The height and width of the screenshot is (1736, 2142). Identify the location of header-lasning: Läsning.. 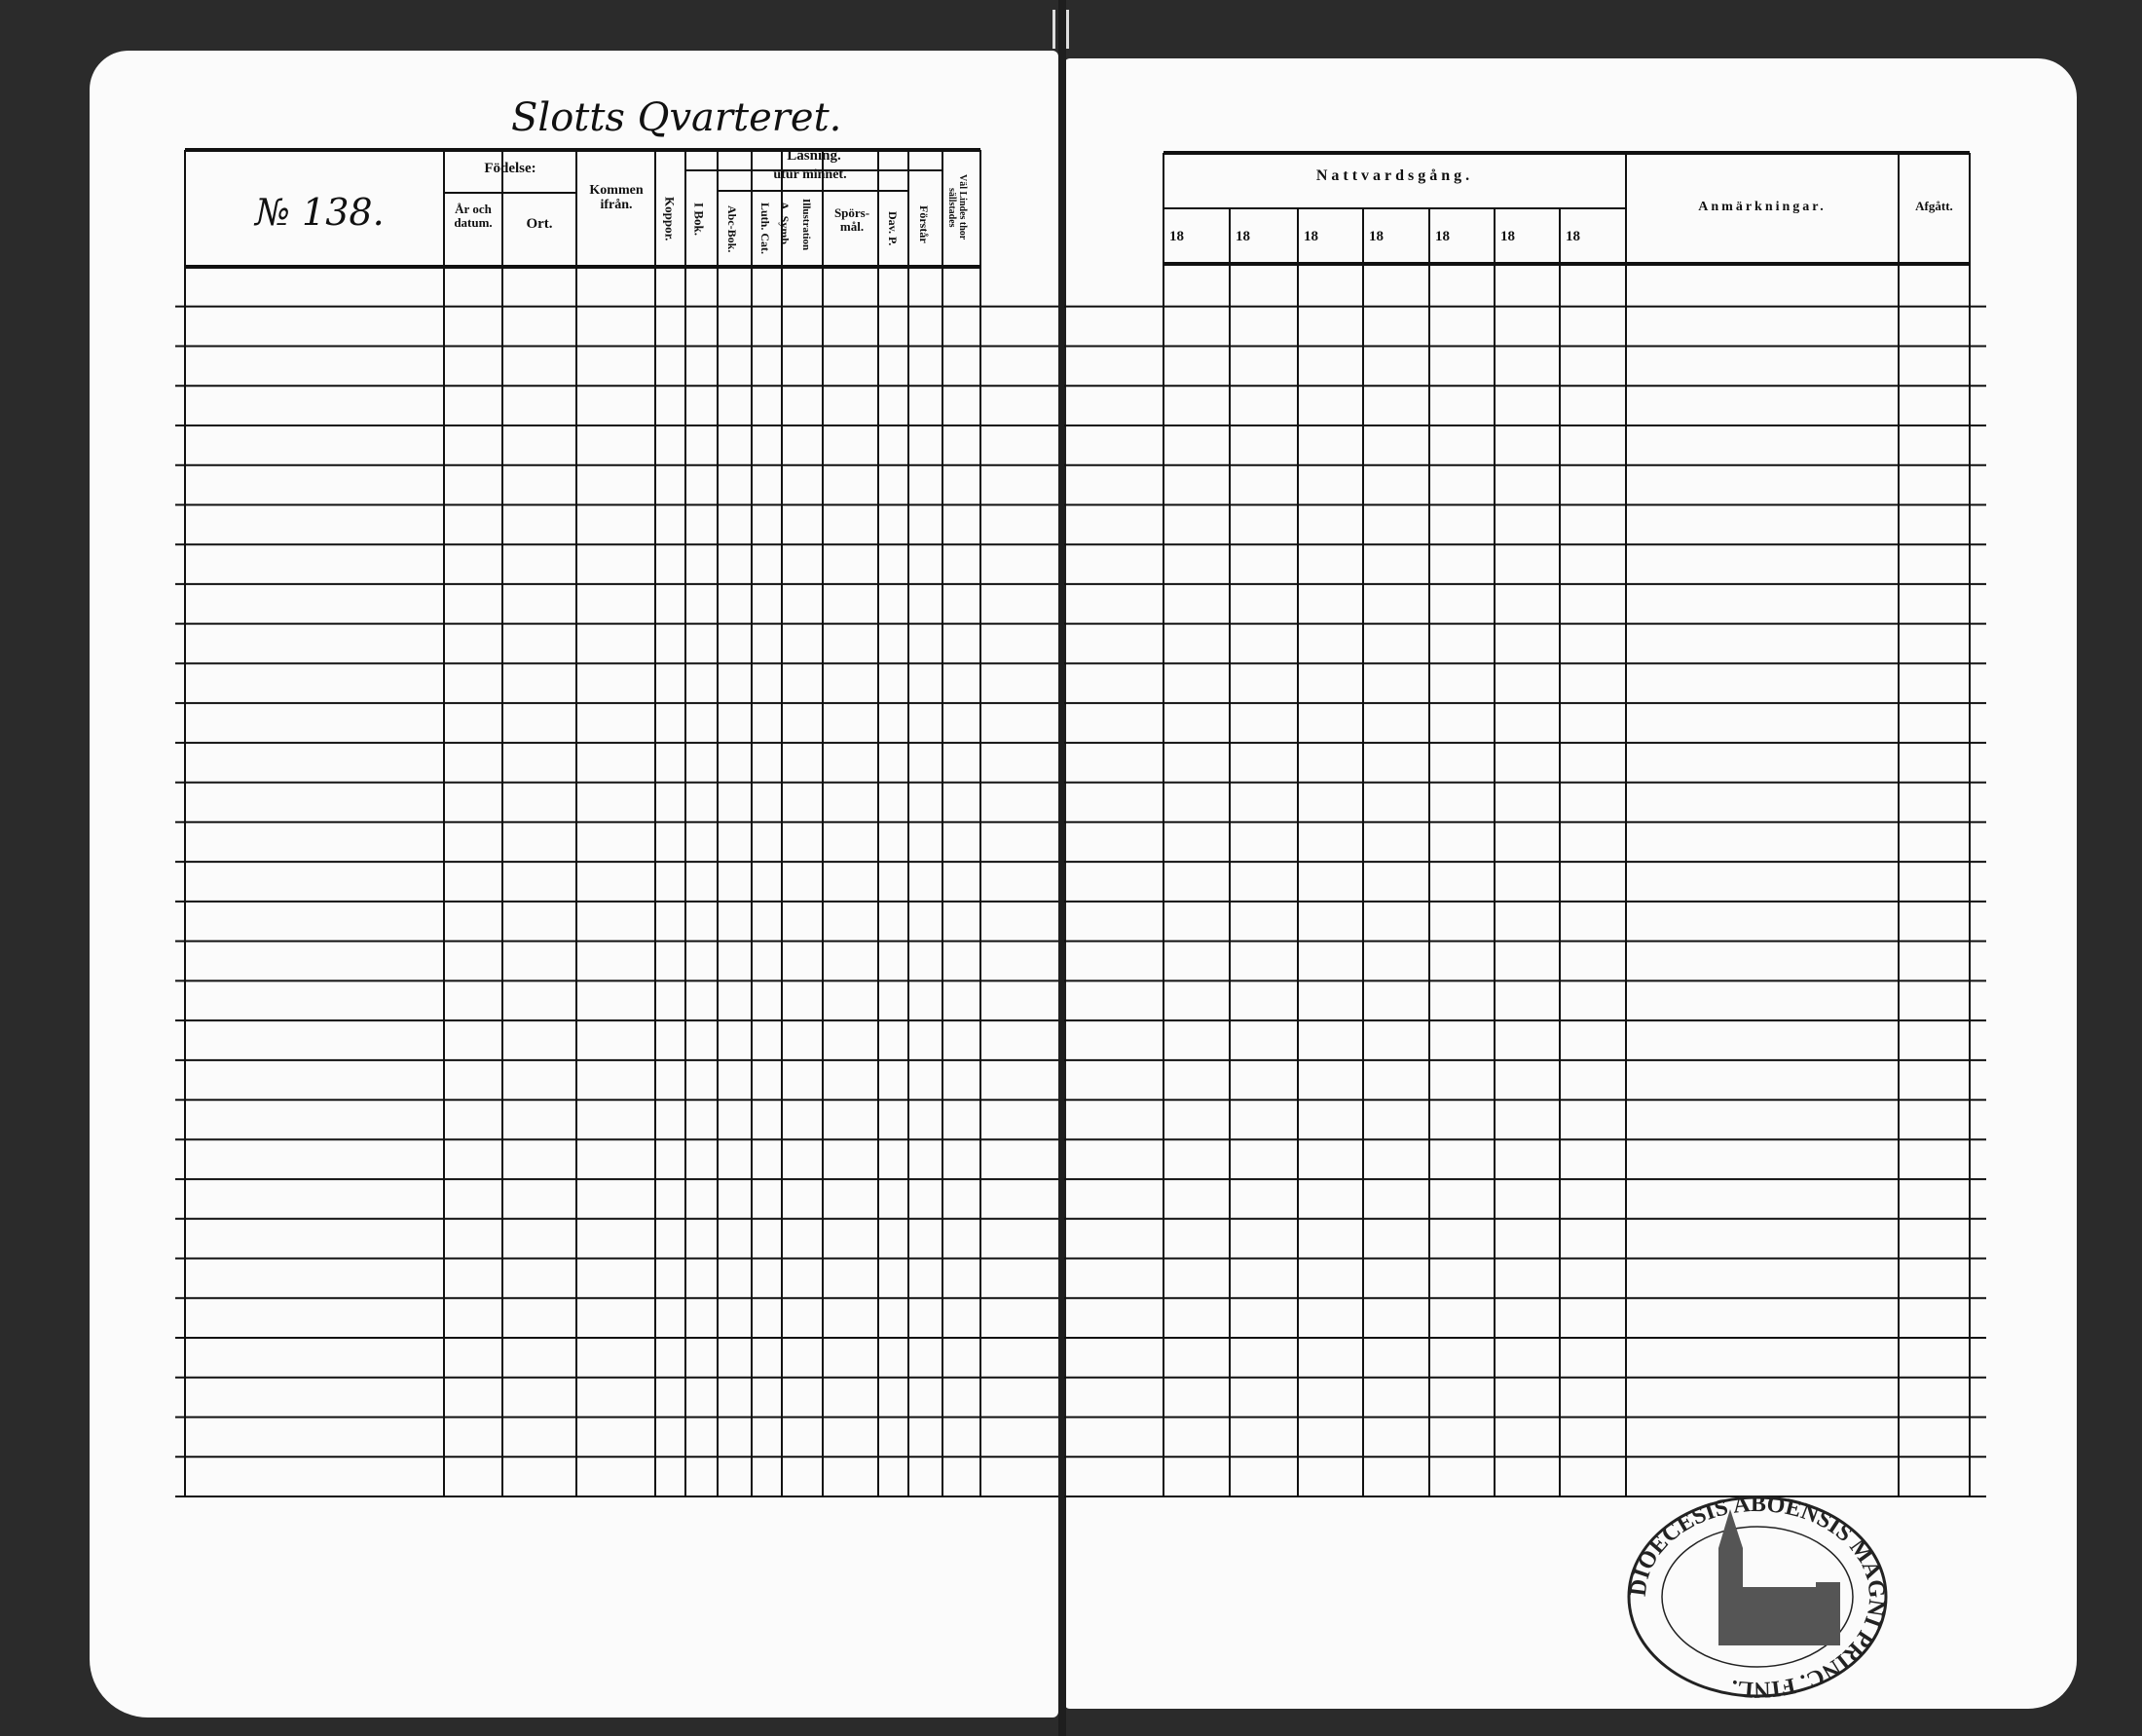
(814, 156).